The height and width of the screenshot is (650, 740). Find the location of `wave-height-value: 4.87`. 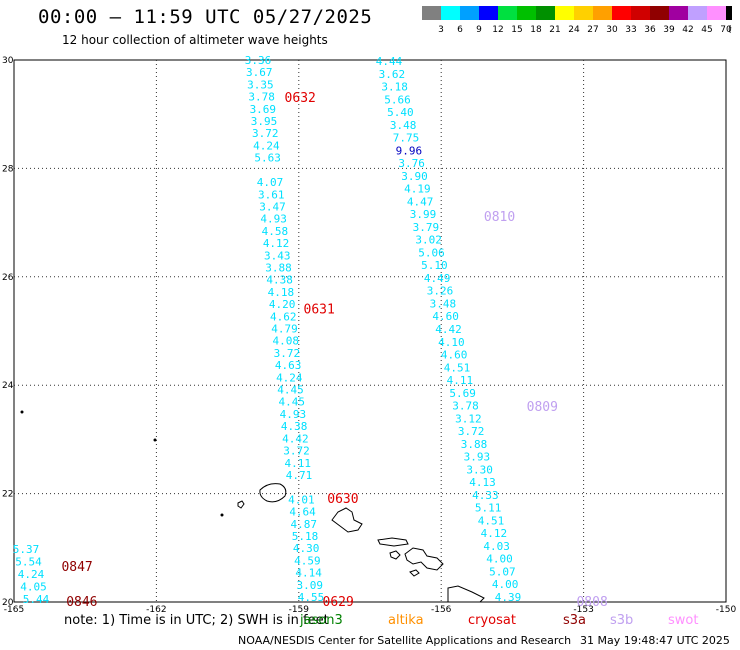

wave-height-value: 4.87 is located at coordinates (304, 524).